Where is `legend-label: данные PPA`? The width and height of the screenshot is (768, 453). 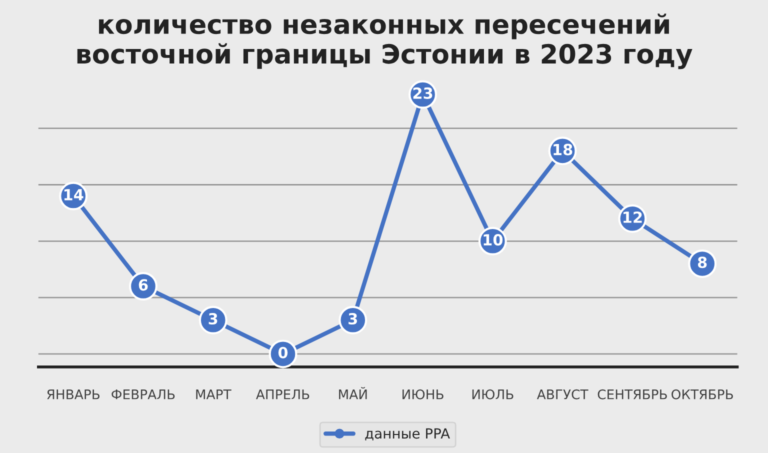 legend-label: данные PPA is located at coordinates (407, 434).